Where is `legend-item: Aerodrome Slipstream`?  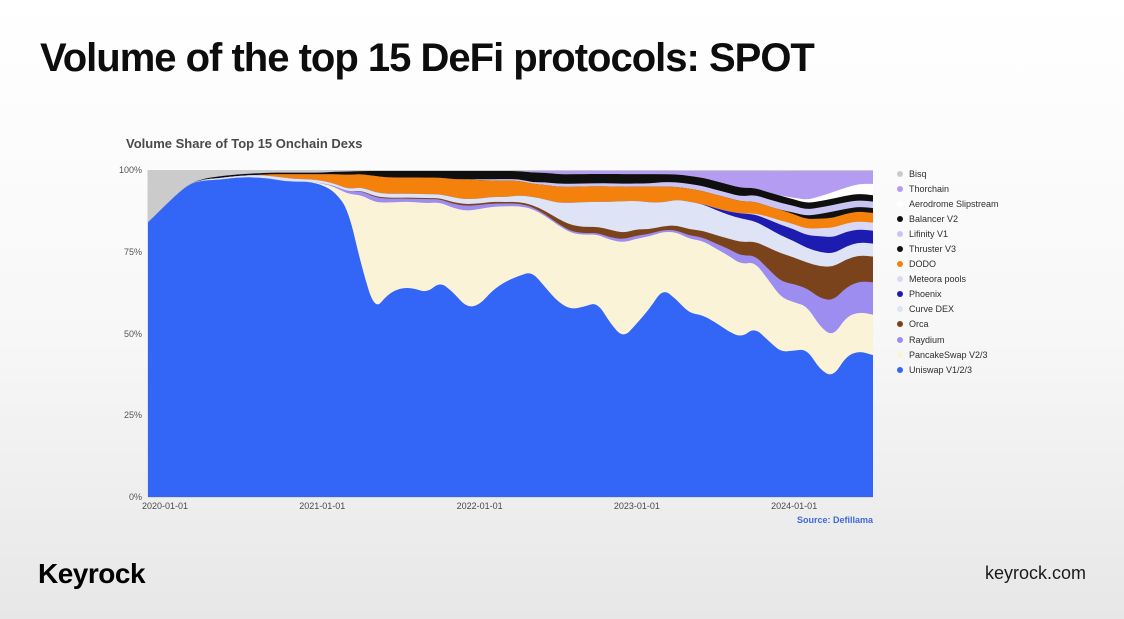 legend-item: Aerodrome Slipstream is located at coordinates (948, 203).